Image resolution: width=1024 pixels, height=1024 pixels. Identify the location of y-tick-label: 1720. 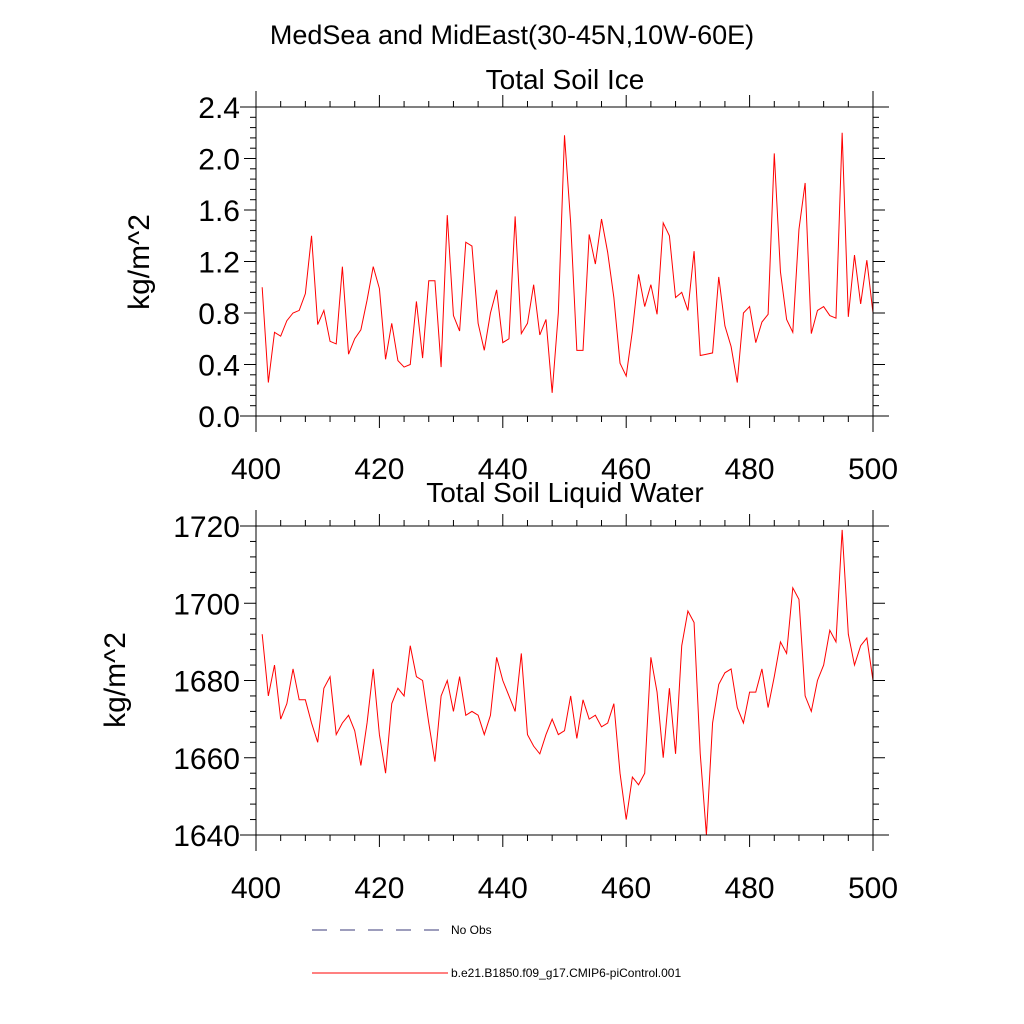
(206, 527).